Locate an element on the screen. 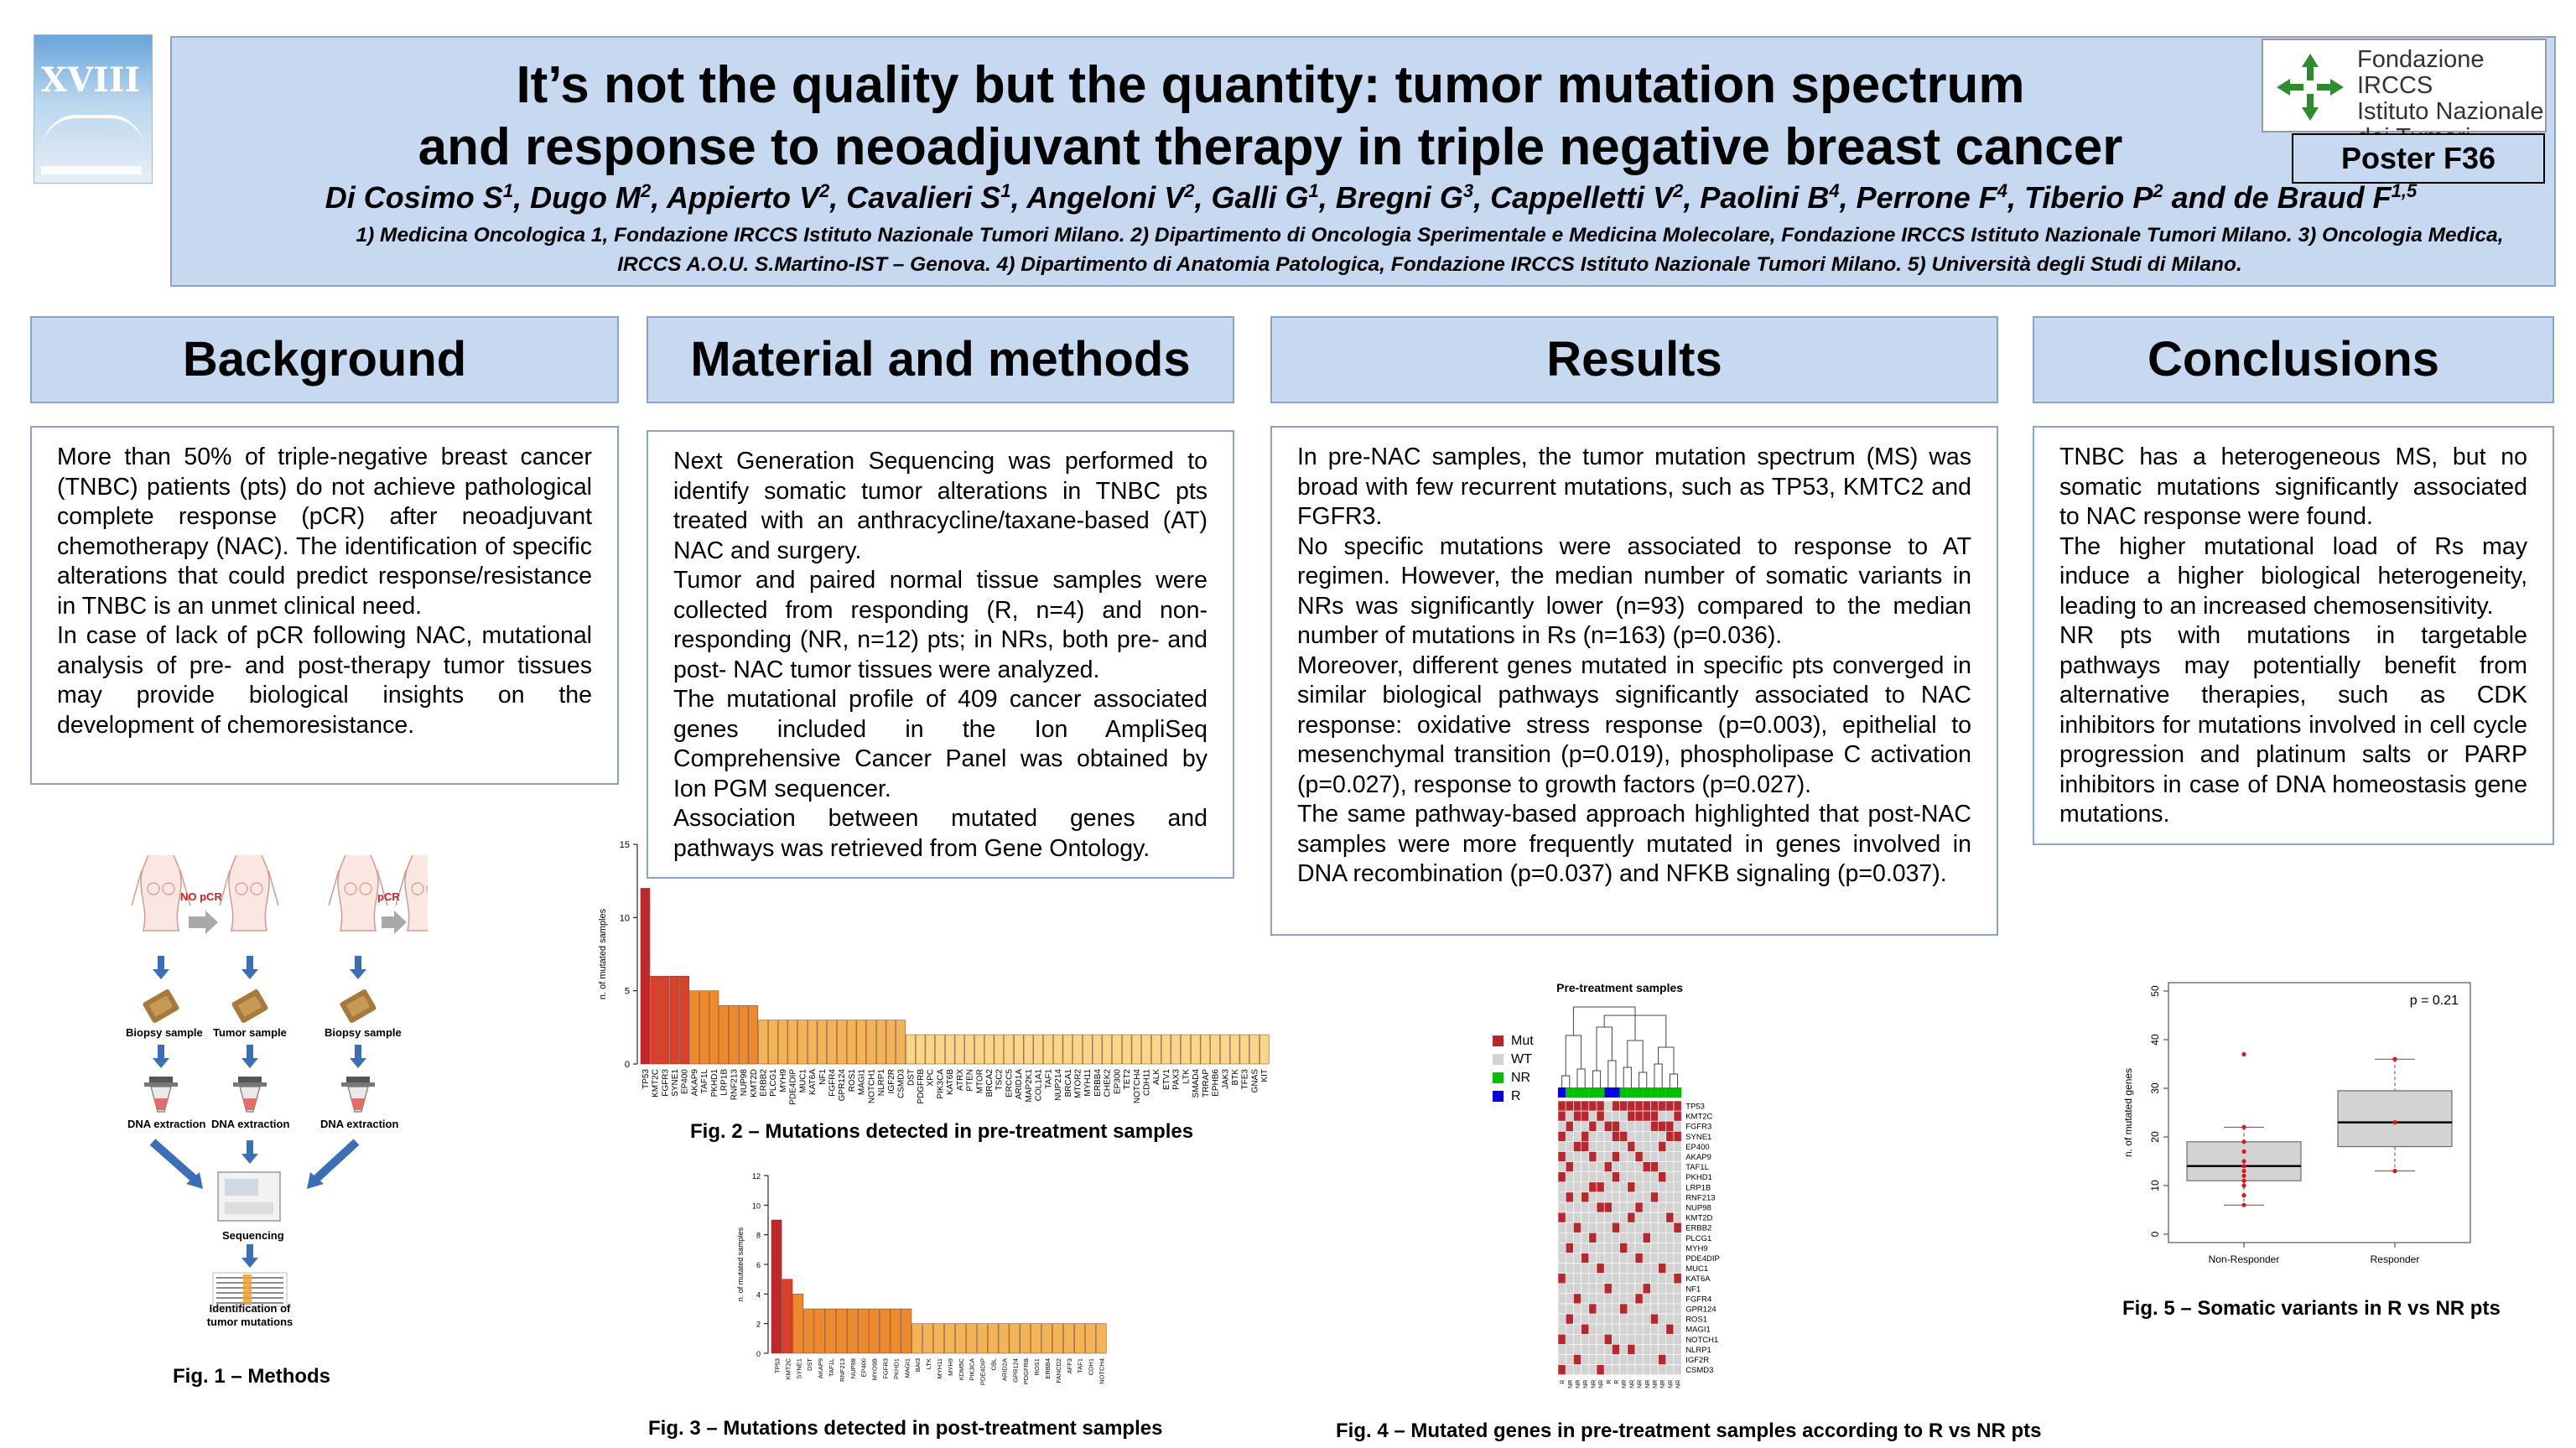  x-tick-label: ROS1 is located at coordinates (852, 1080).